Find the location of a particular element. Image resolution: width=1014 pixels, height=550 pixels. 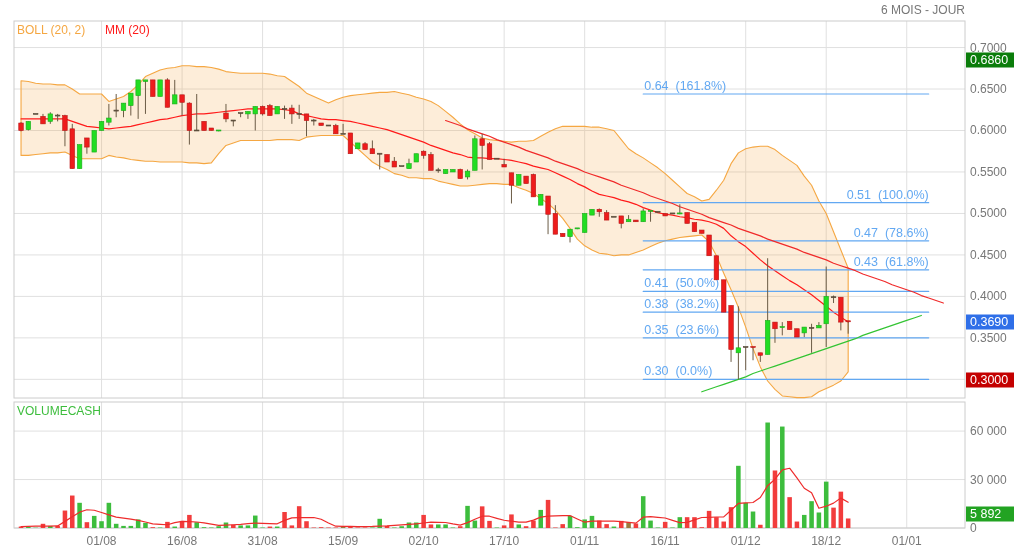

y-tick-label: 0.4500 is located at coordinates (989, 254).